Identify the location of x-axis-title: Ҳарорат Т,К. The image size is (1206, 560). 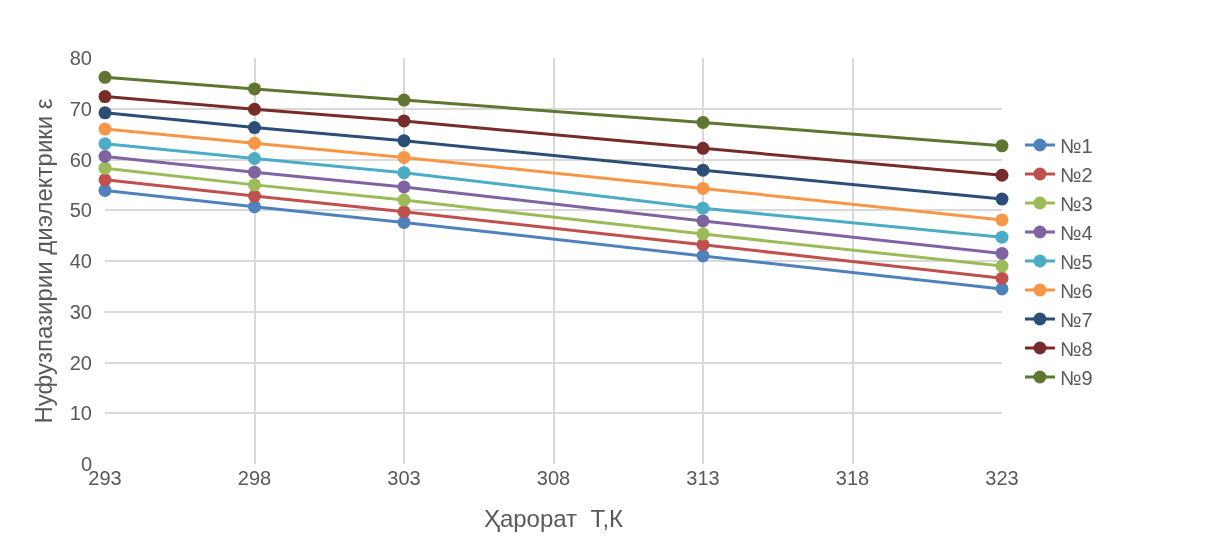
(553, 519).